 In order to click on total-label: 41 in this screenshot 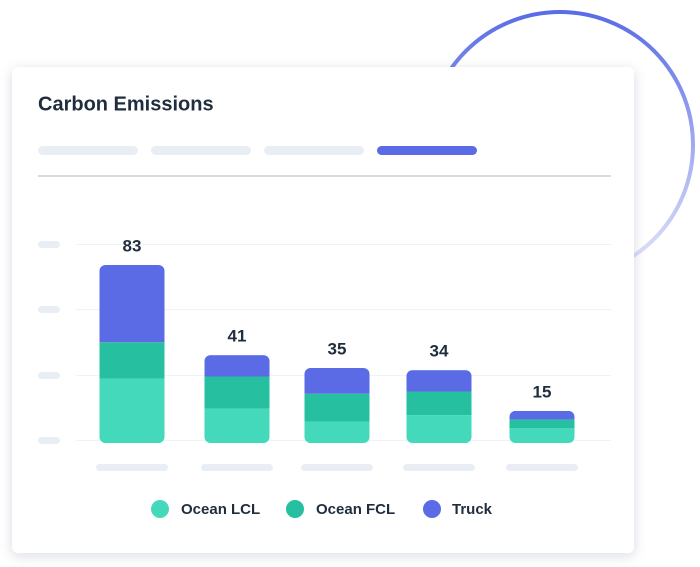, I will do `click(237, 336)`.